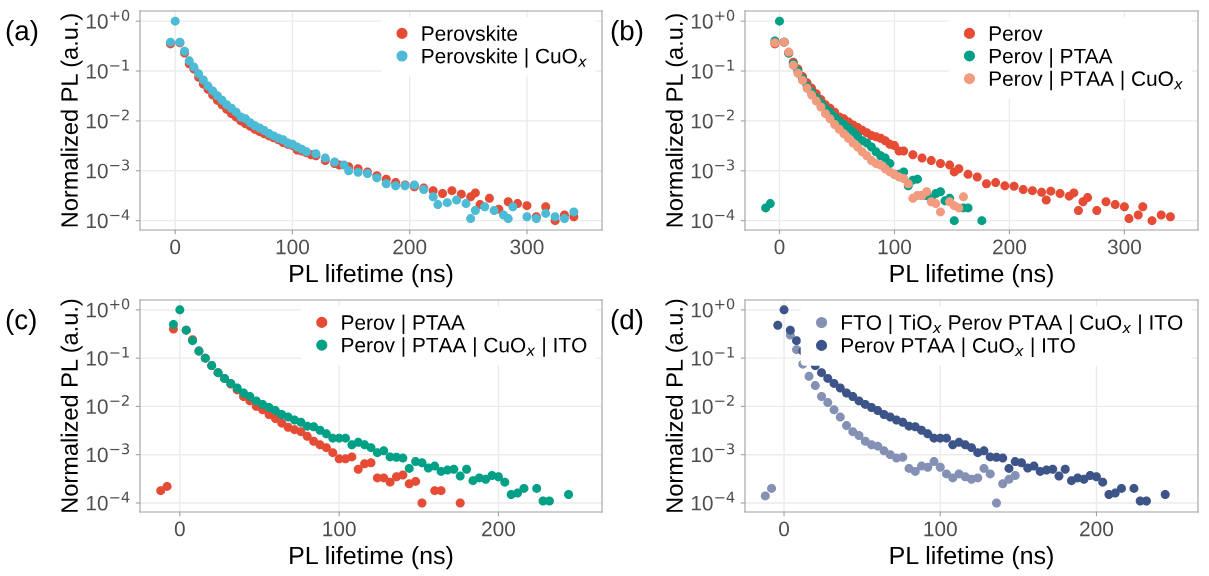 Image resolution: width=1209 pixels, height=576 pixels. What do you see at coordinates (1086, 80) in the screenshot?
I see `legend-label: Perov | PTAA | CuO$_{x}$` at bounding box center [1086, 80].